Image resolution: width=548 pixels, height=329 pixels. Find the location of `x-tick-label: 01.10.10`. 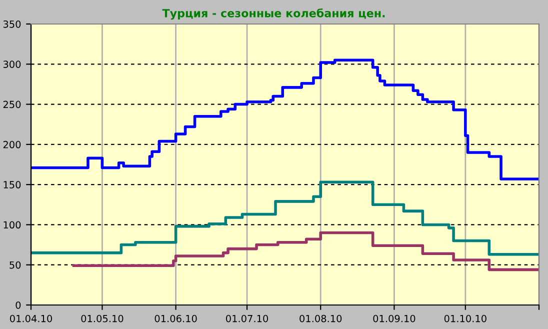

x-tick-label: 01.10.10 is located at coordinates (465, 318).